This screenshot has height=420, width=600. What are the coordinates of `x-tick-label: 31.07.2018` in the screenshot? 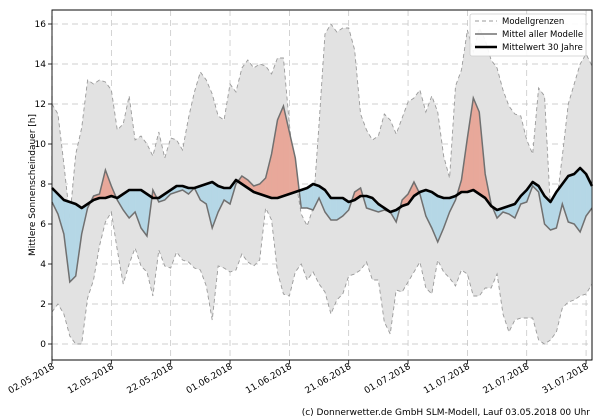 It's located at (566, 379).